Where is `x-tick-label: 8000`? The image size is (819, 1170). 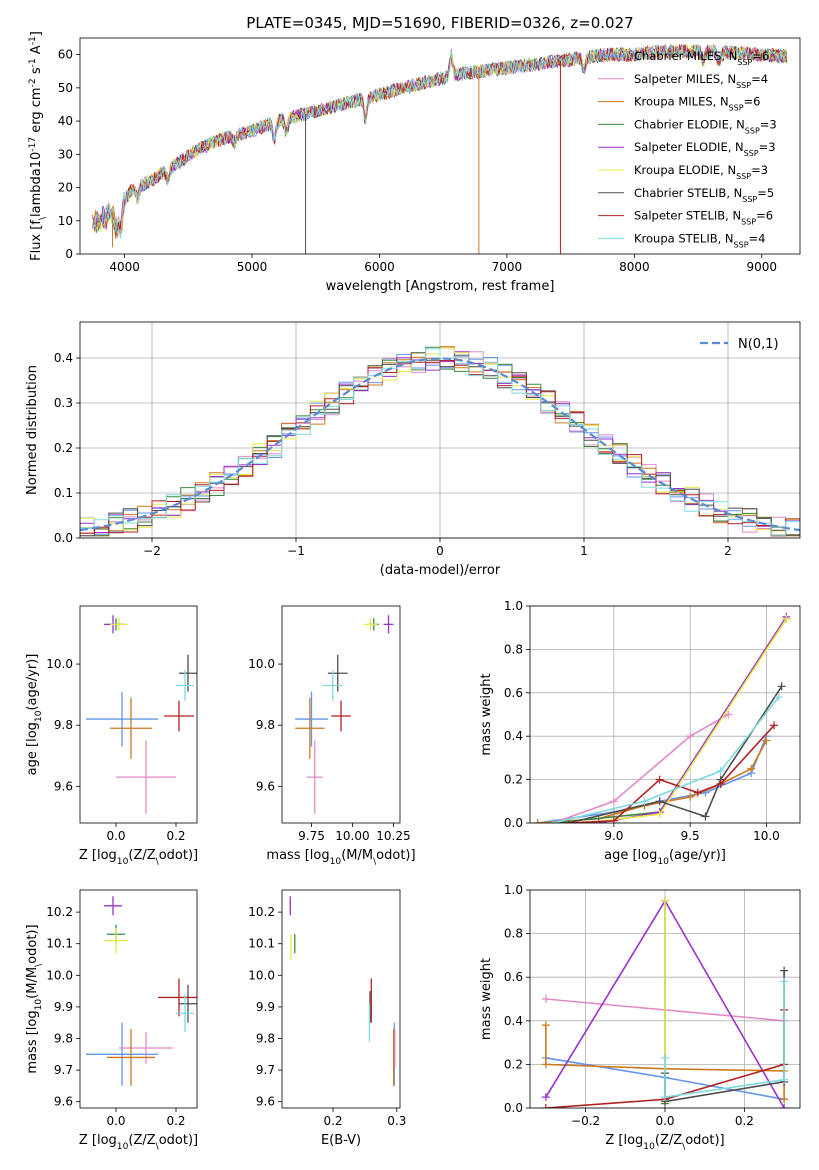
x-tick-label: 8000 is located at coordinates (634, 267).